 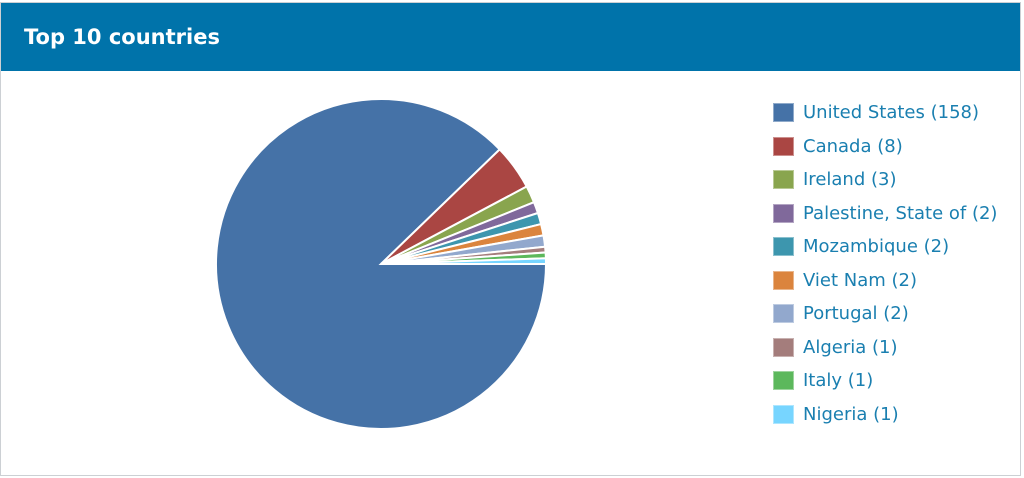 I want to click on legend-item: Ireland (3), so click(x=885, y=180).